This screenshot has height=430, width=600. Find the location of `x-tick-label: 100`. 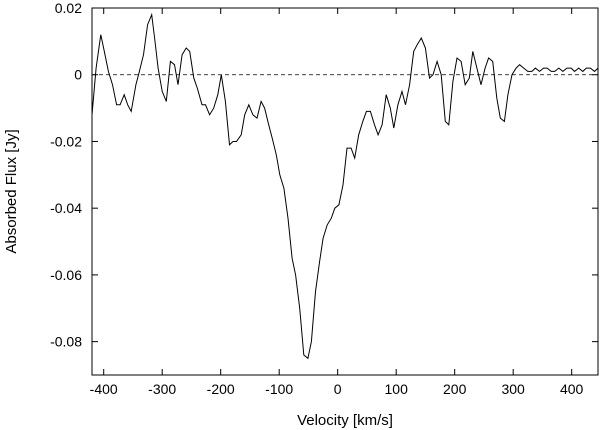

x-tick-label: 100 is located at coordinates (397, 389).